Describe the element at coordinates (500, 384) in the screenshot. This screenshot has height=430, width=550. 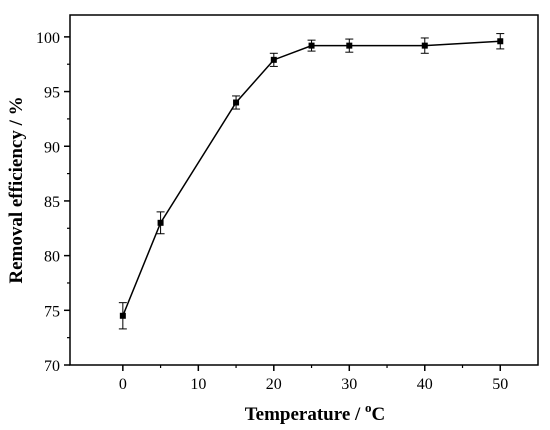
I see `x-tick-label: 50` at that location.